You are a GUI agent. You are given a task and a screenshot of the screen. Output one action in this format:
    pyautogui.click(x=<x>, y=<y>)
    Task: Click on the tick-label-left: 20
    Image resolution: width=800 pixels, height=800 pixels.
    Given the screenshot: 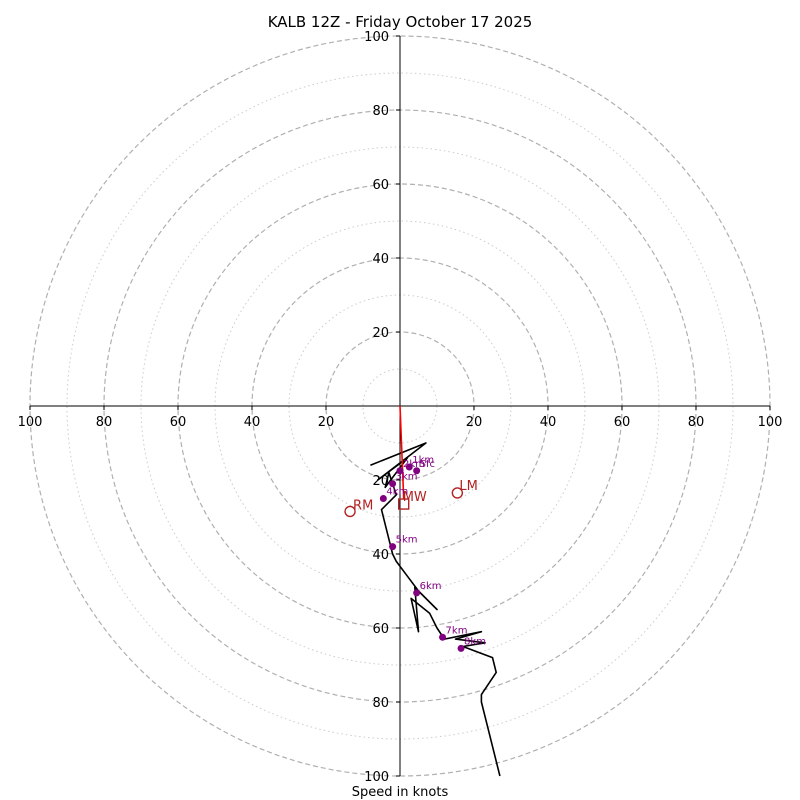 What is the action you would take?
    pyautogui.click(x=326, y=422)
    